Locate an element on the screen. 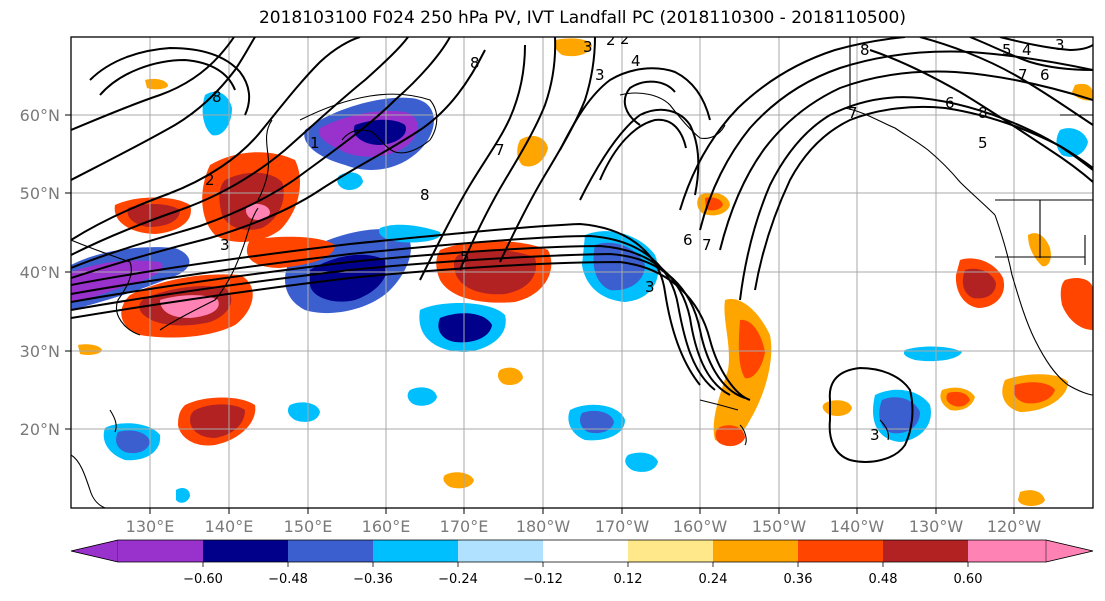  lat-label: 60°N is located at coordinates (40, 115).